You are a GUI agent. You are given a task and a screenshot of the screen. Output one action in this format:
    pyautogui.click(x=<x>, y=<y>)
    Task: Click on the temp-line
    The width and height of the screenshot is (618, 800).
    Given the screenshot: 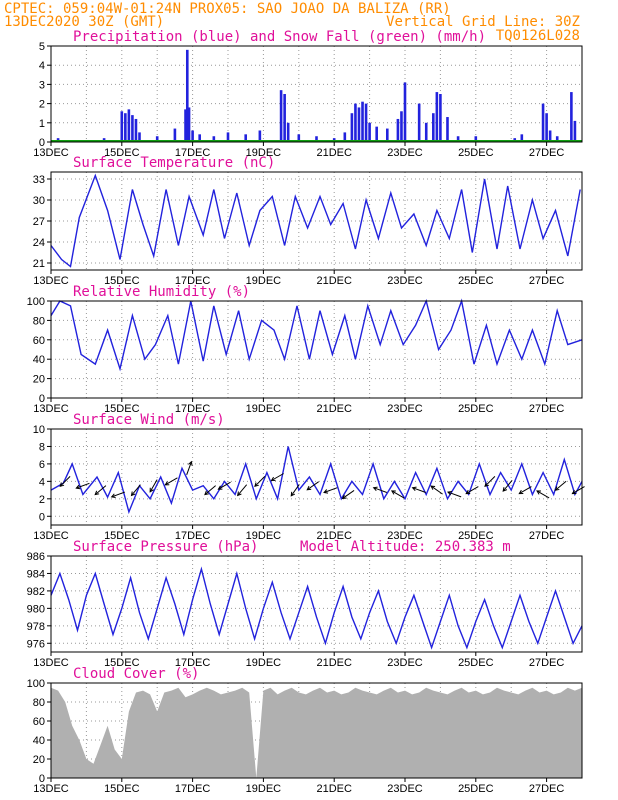 What is the action you would take?
    pyautogui.click(x=315, y=220)
    